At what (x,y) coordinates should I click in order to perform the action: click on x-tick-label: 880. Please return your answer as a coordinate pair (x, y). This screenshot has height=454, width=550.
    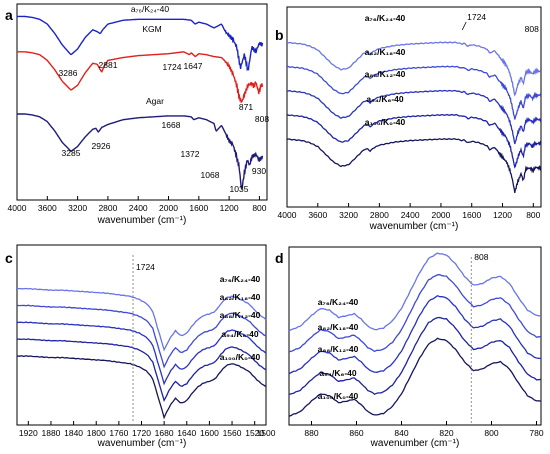
    Looking at the image, I should click on (311, 433).